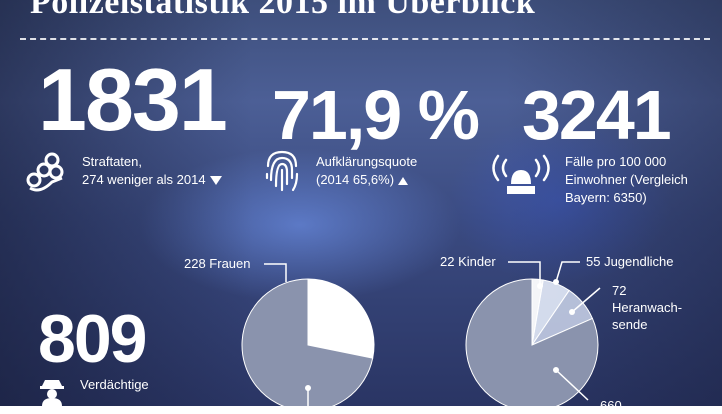 Image resolution: width=722 pixels, height=414 pixels. I want to click on leader-dot-jugendliche, so click(556, 282).